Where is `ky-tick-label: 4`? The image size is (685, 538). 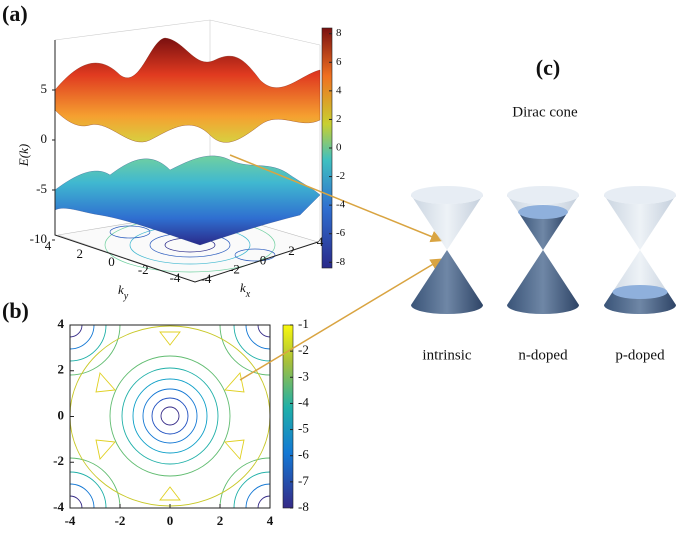 ky-tick-label: 4 is located at coordinates (48, 245).